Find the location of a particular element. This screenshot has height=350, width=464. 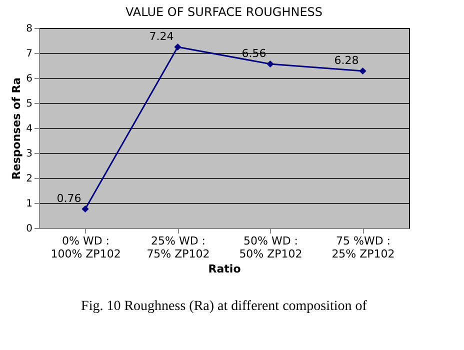

y-tick-label: 1 is located at coordinates (29, 204).